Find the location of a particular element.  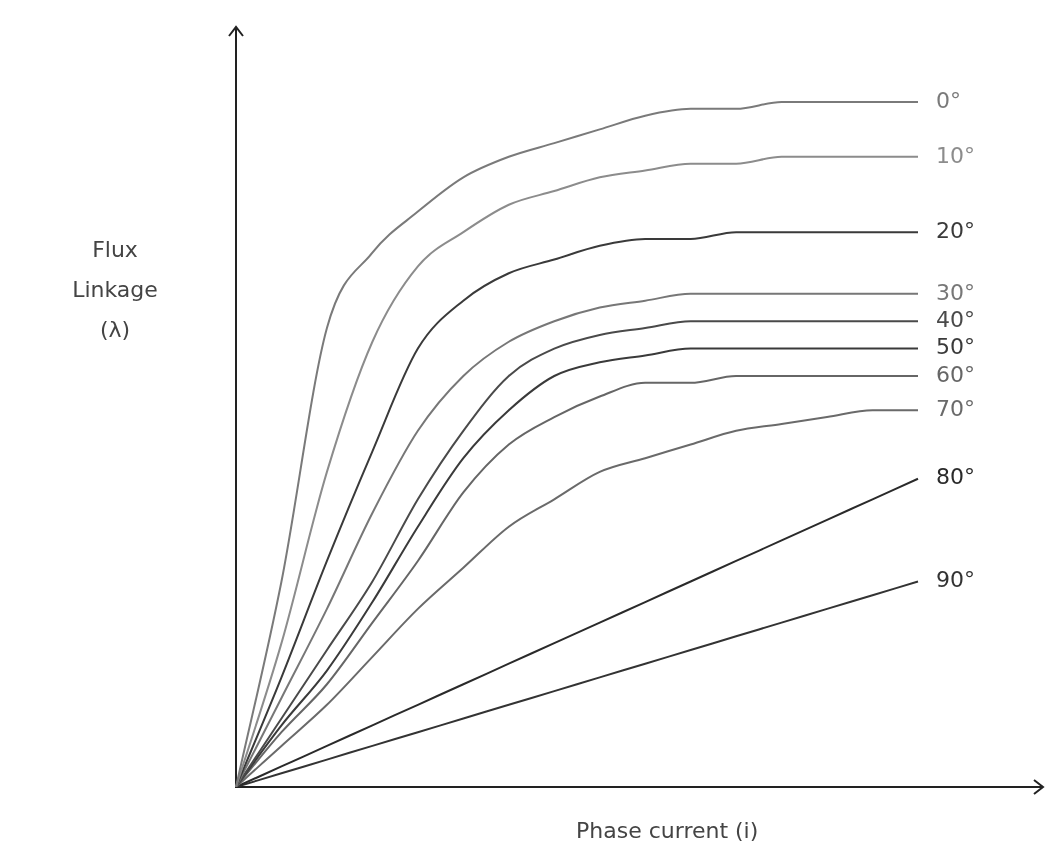

series-label: 50° is located at coordinates (955, 347).